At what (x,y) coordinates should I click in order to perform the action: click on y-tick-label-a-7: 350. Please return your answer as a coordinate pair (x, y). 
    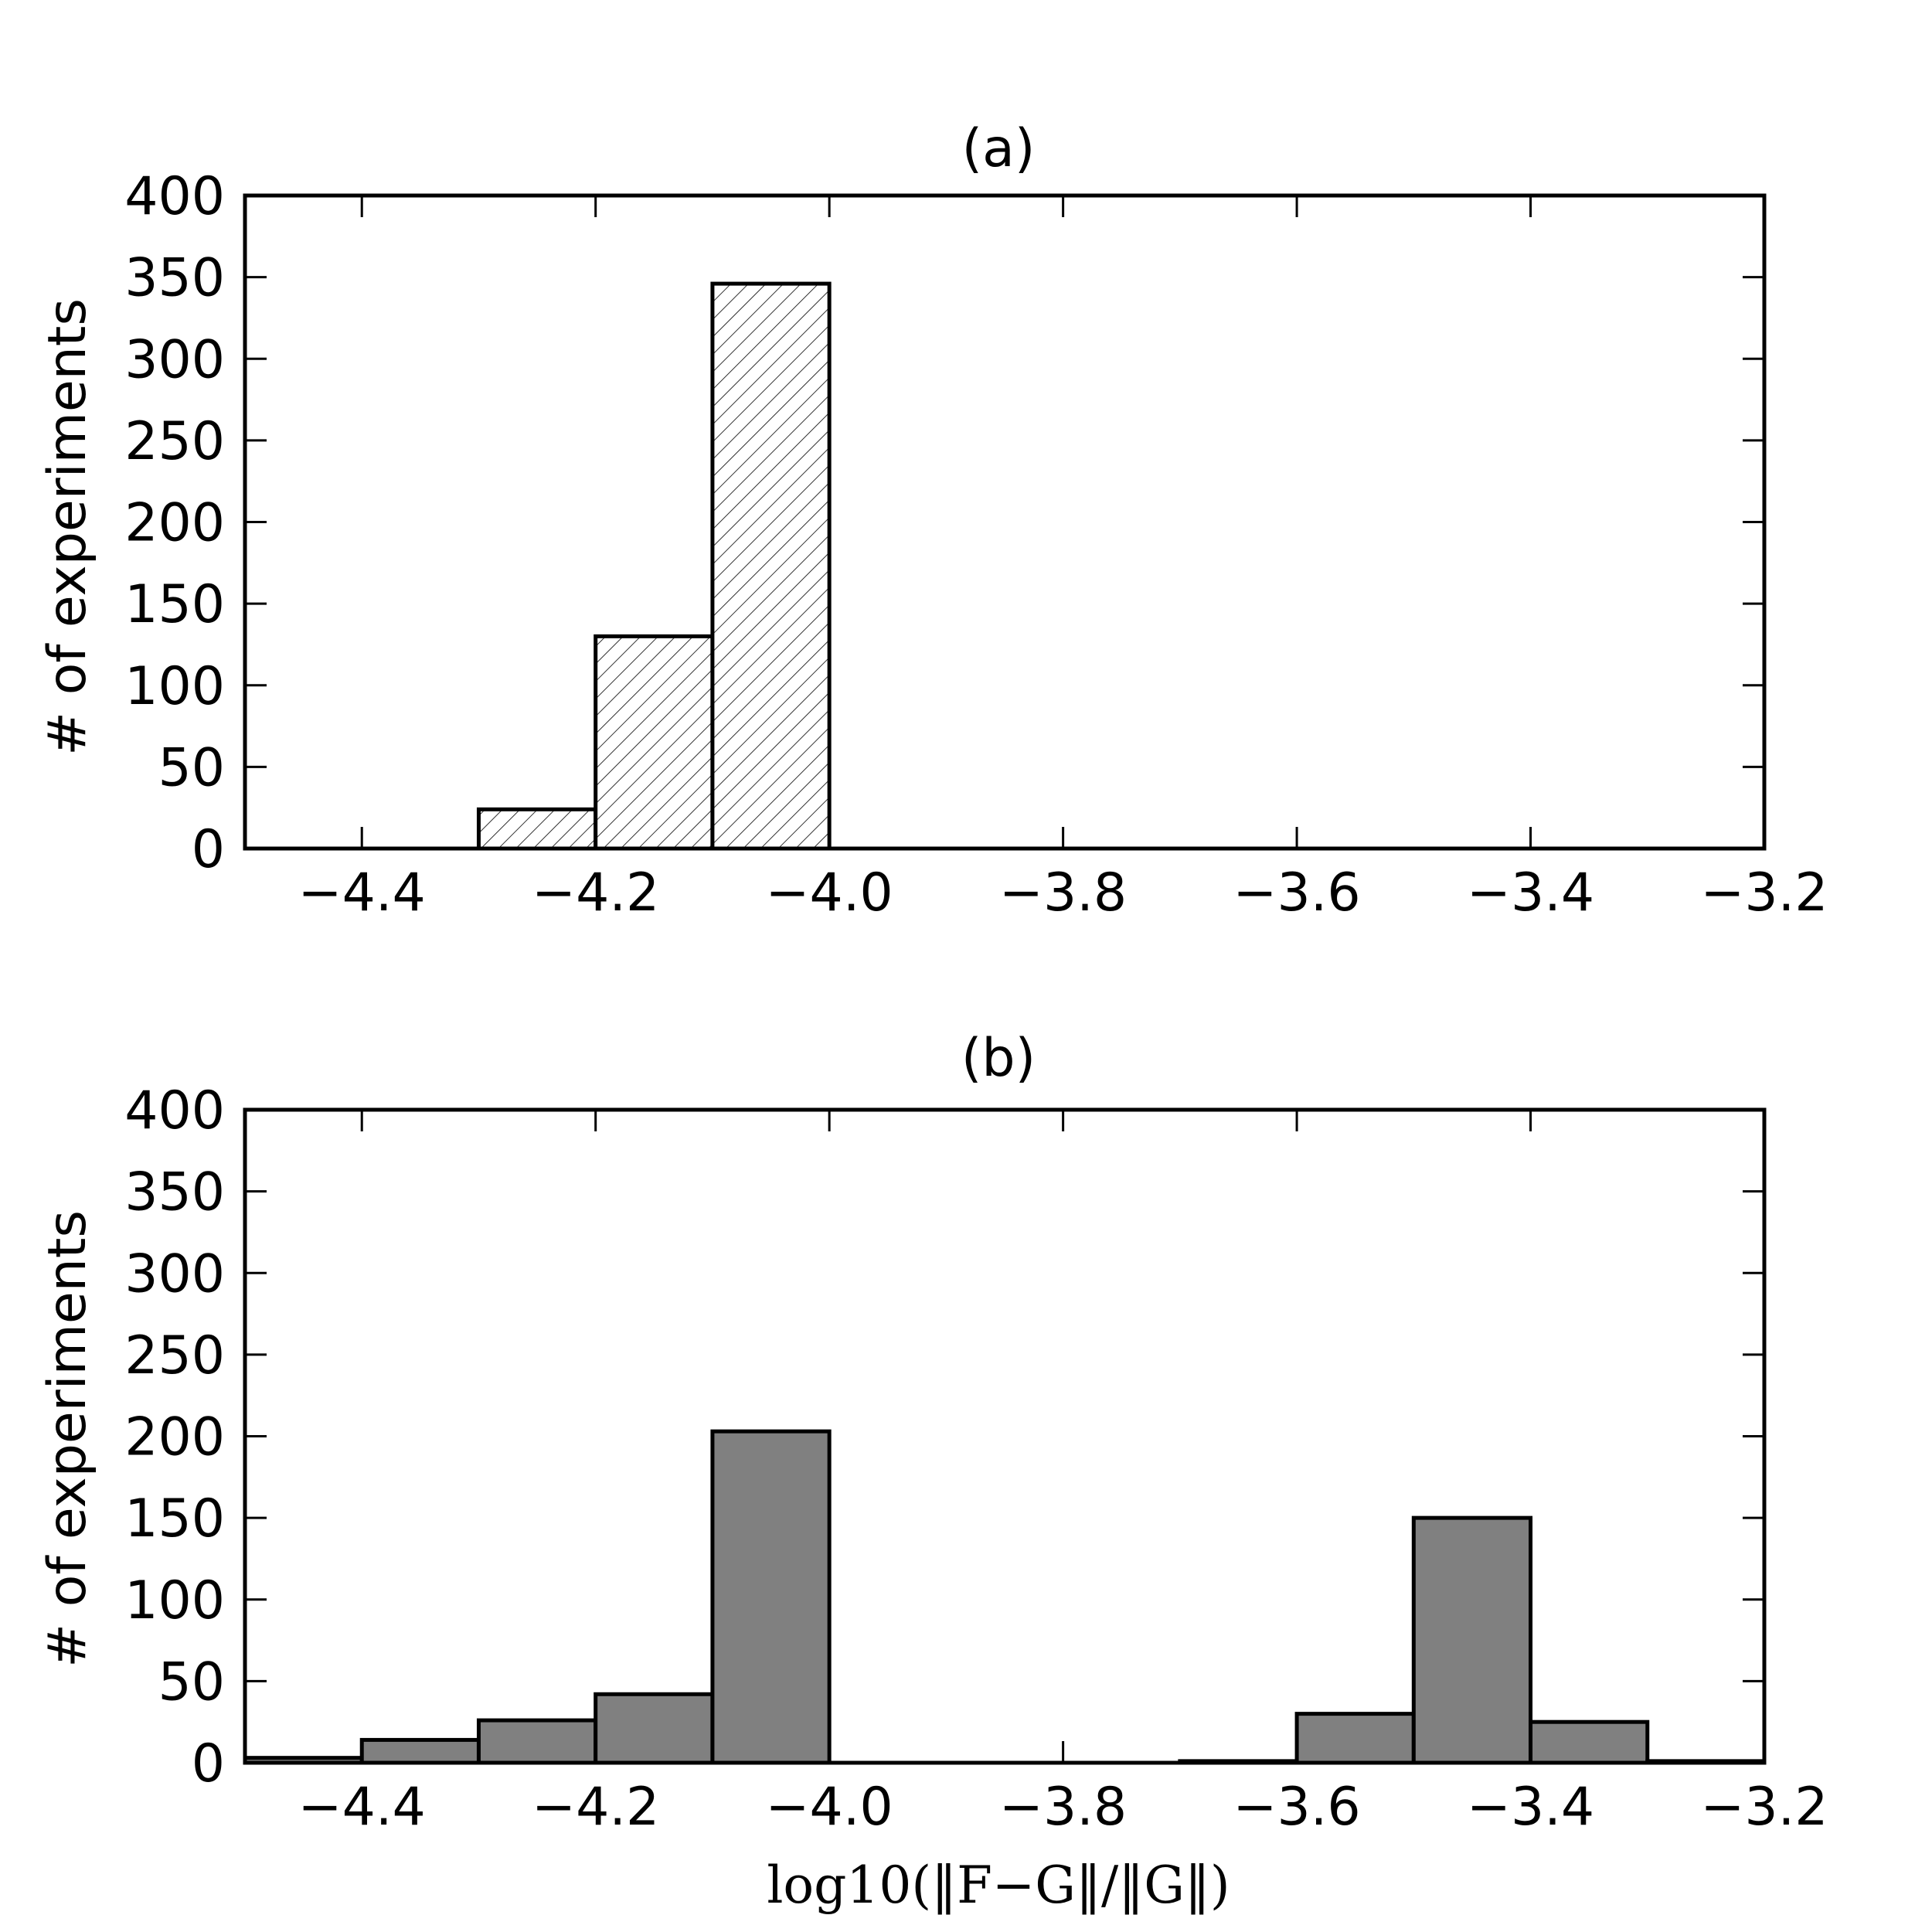
    Looking at the image, I should click on (175, 278).